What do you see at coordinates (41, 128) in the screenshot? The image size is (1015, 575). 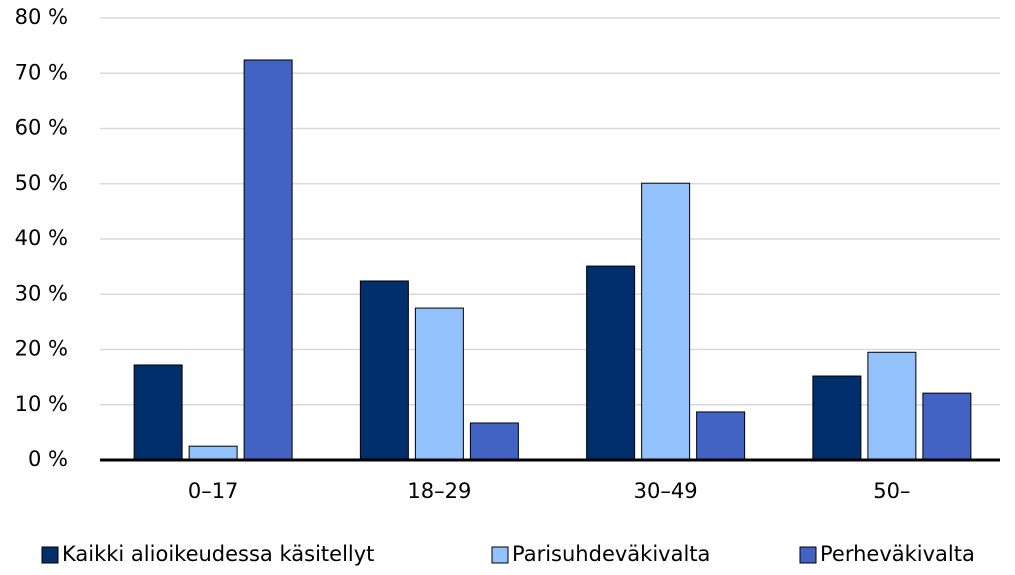 I see `y-tick-label: 60 %` at bounding box center [41, 128].